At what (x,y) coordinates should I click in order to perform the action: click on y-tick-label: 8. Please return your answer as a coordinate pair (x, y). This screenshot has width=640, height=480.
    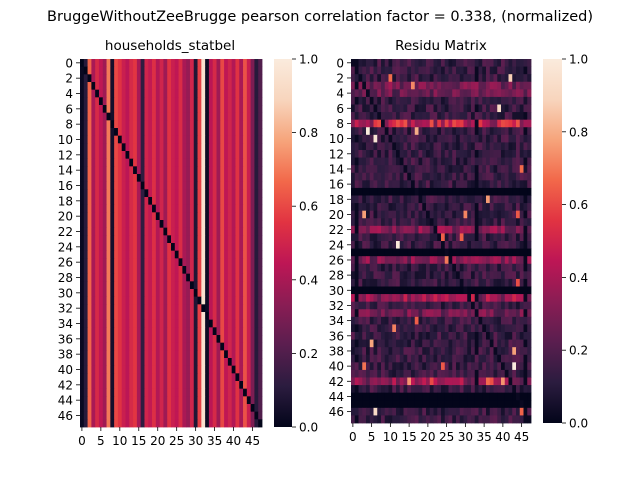
    Looking at the image, I should click on (69, 125).